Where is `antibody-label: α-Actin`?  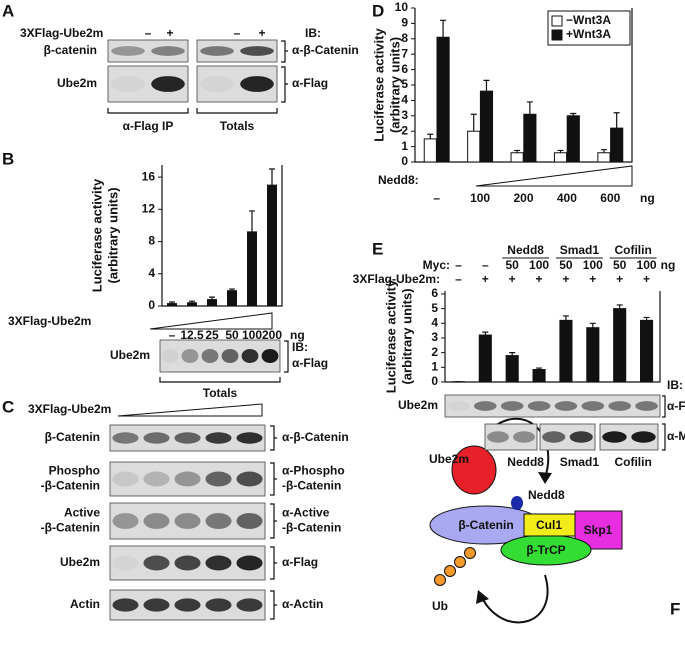 antibody-label: α-Actin is located at coordinates (302, 604).